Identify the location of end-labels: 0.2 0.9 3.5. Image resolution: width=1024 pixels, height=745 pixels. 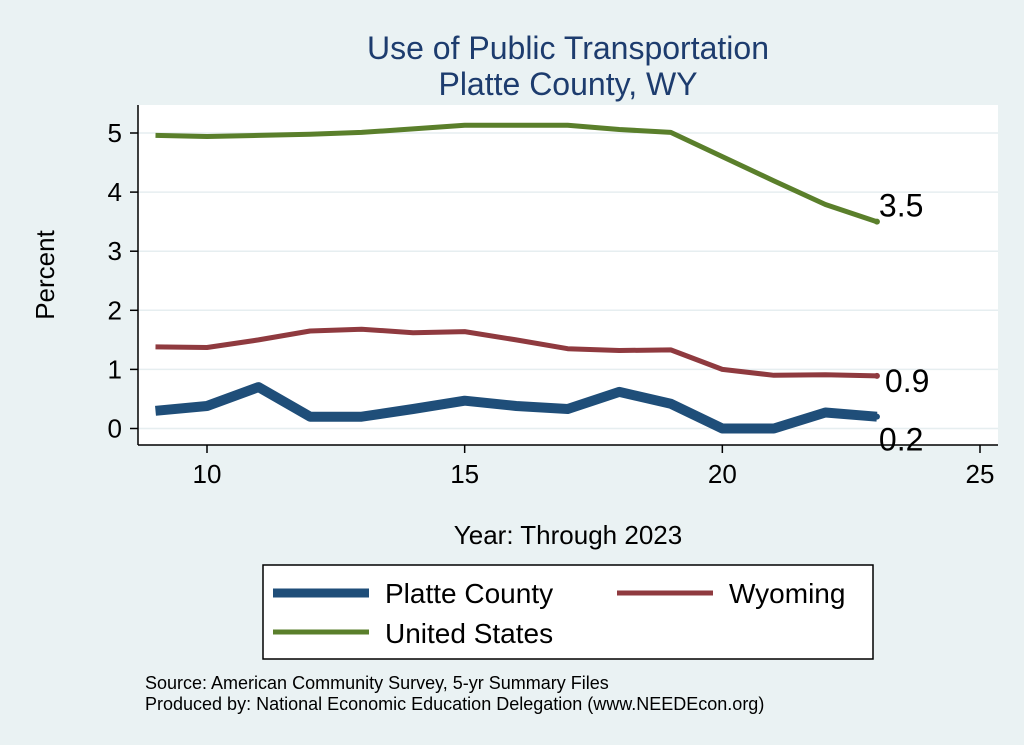
(904, 323).